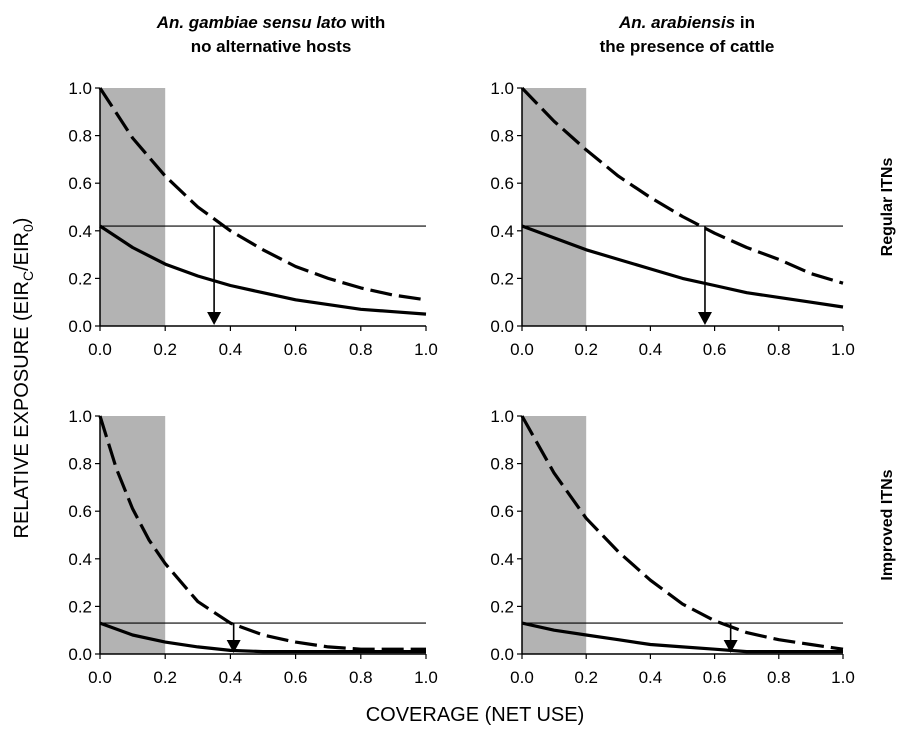 The image size is (905, 734). I want to click on arrow-head-bottom-right, so click(730, 646).